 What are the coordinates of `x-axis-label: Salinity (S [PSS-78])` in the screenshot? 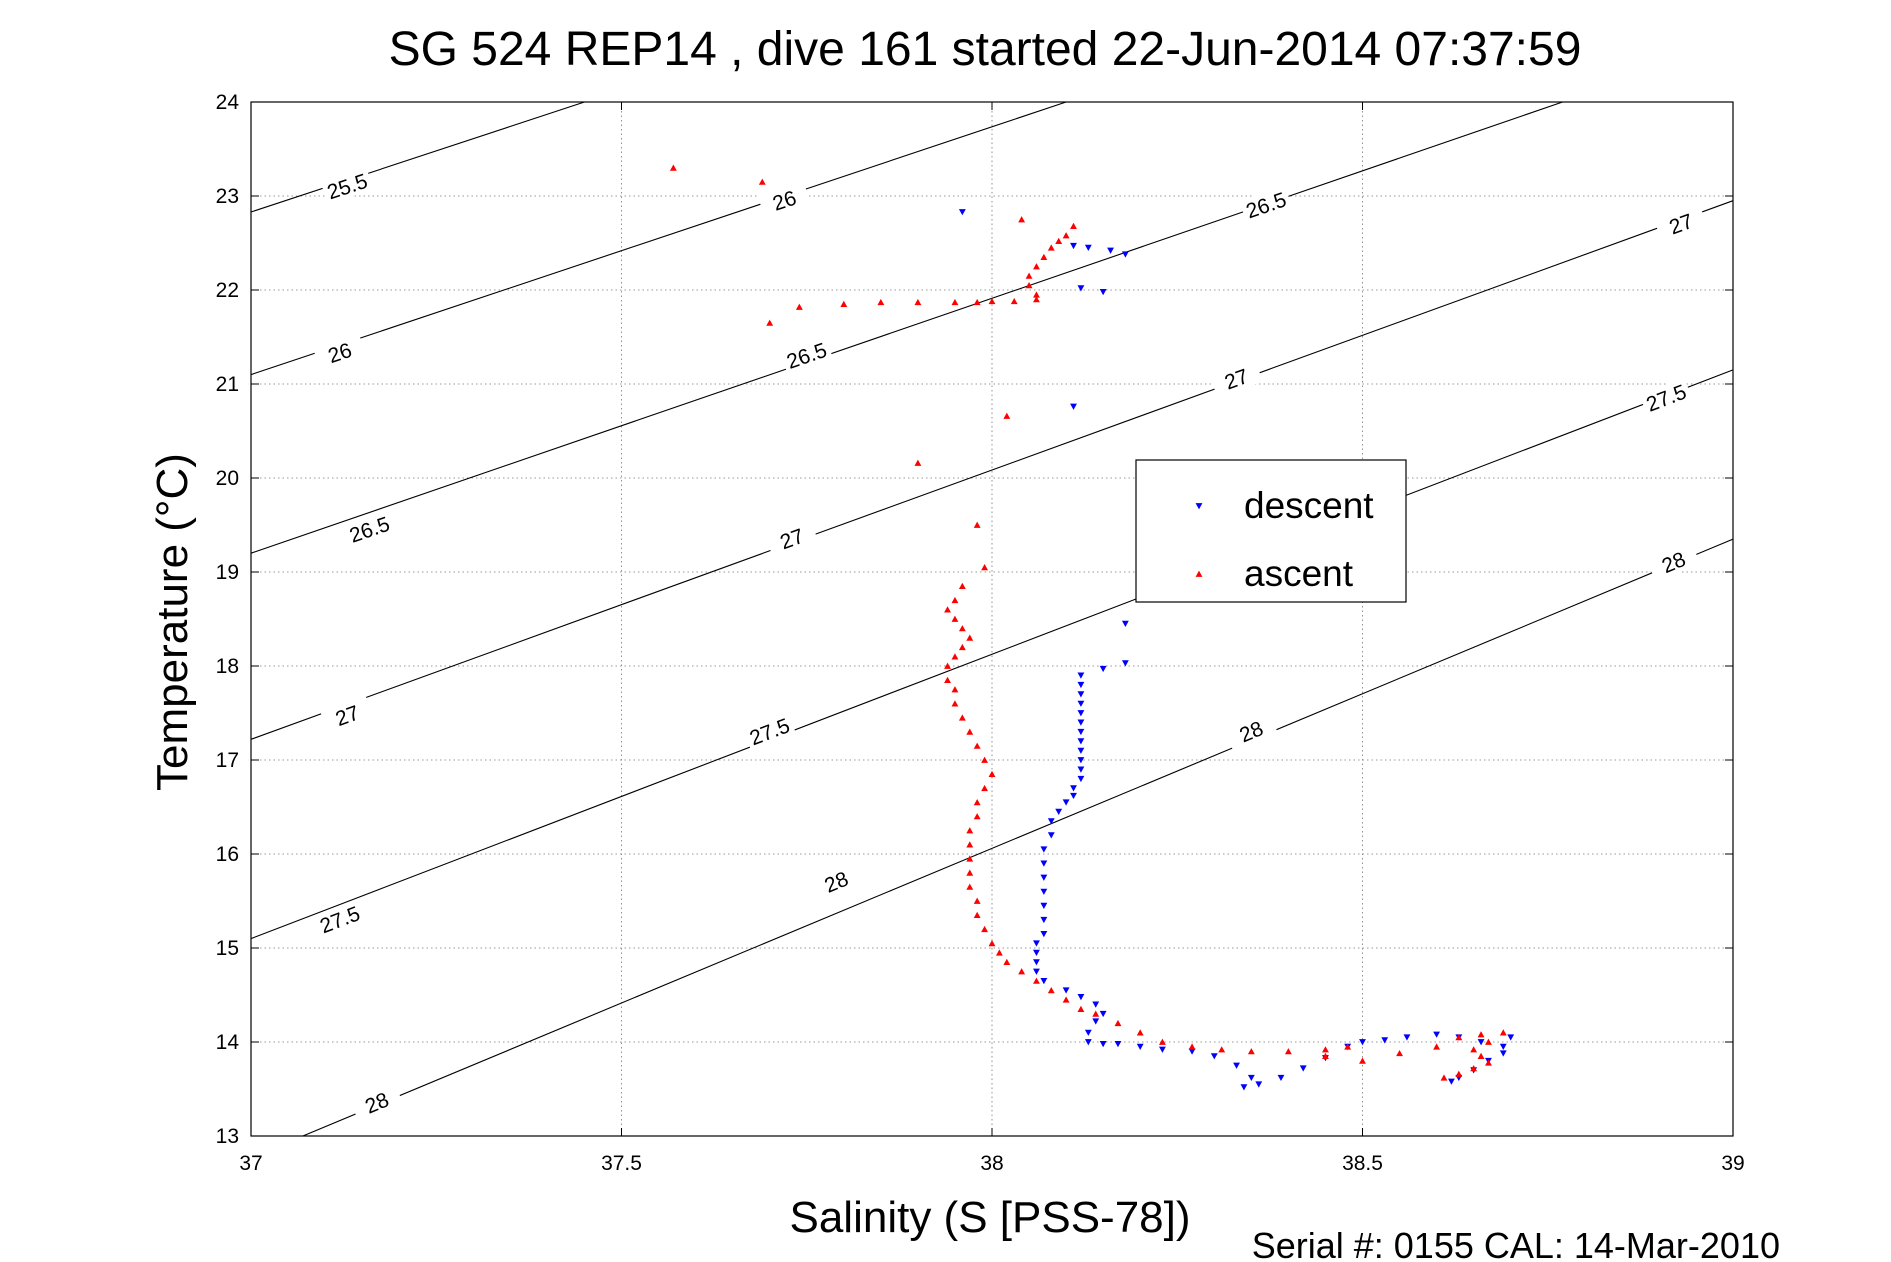 It's located at (989, 1217).